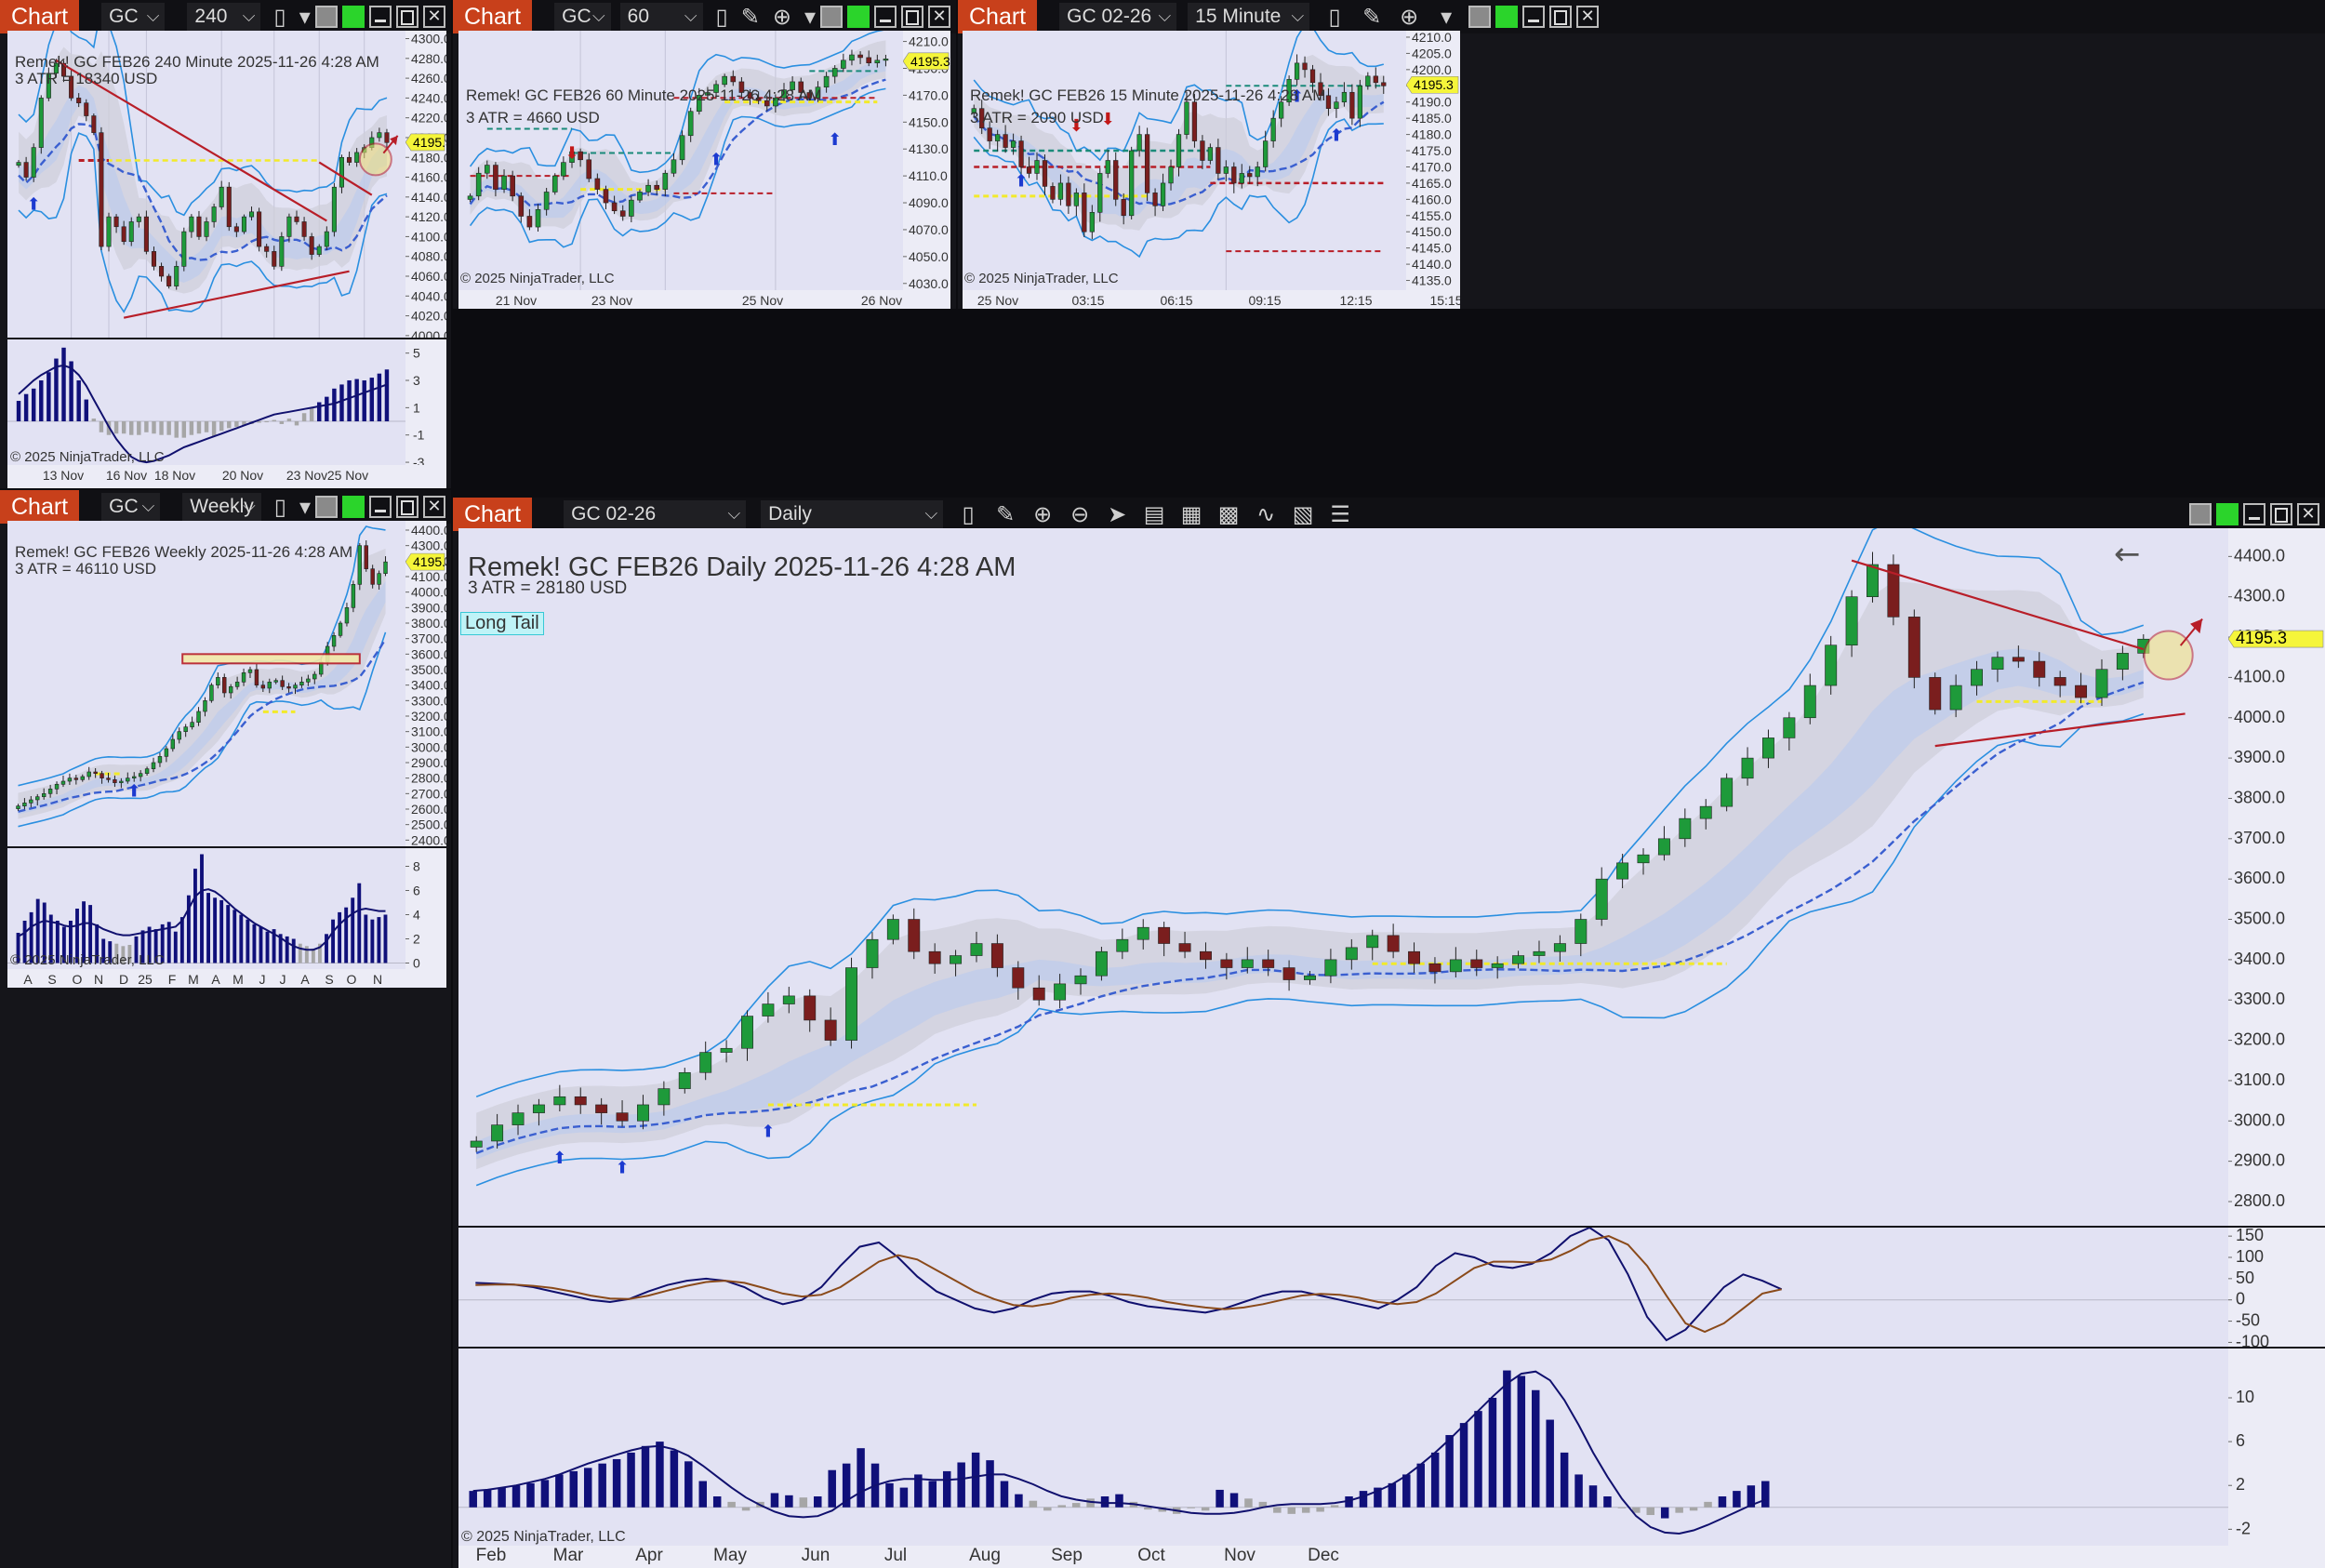  Describe the element at coordinates (1266, 514) in the screenshot. I see `indicators-icon: ∿` at that location.